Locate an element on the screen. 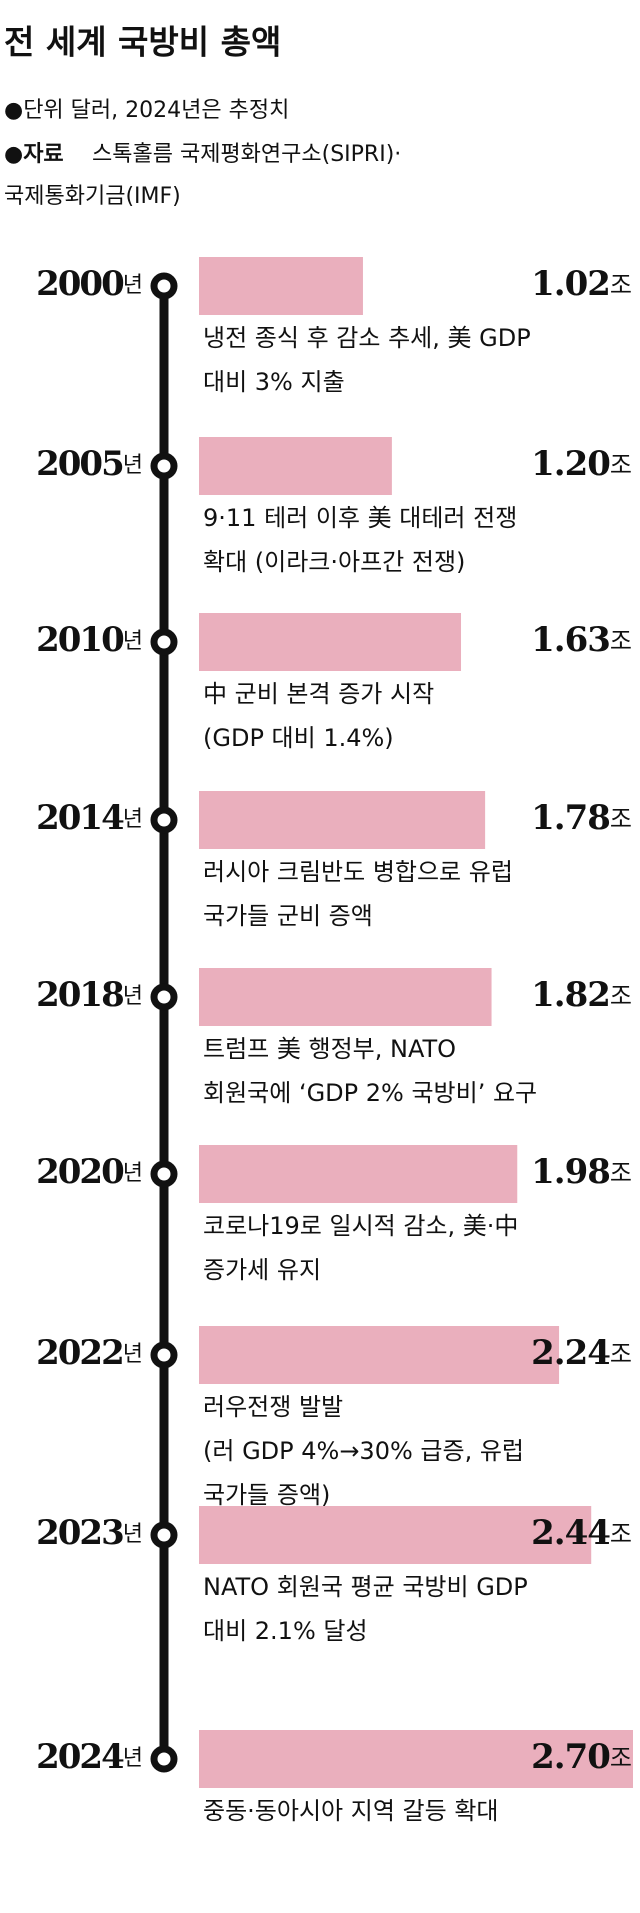  value-label: 1.02조 is located at coordinates (581, 284).